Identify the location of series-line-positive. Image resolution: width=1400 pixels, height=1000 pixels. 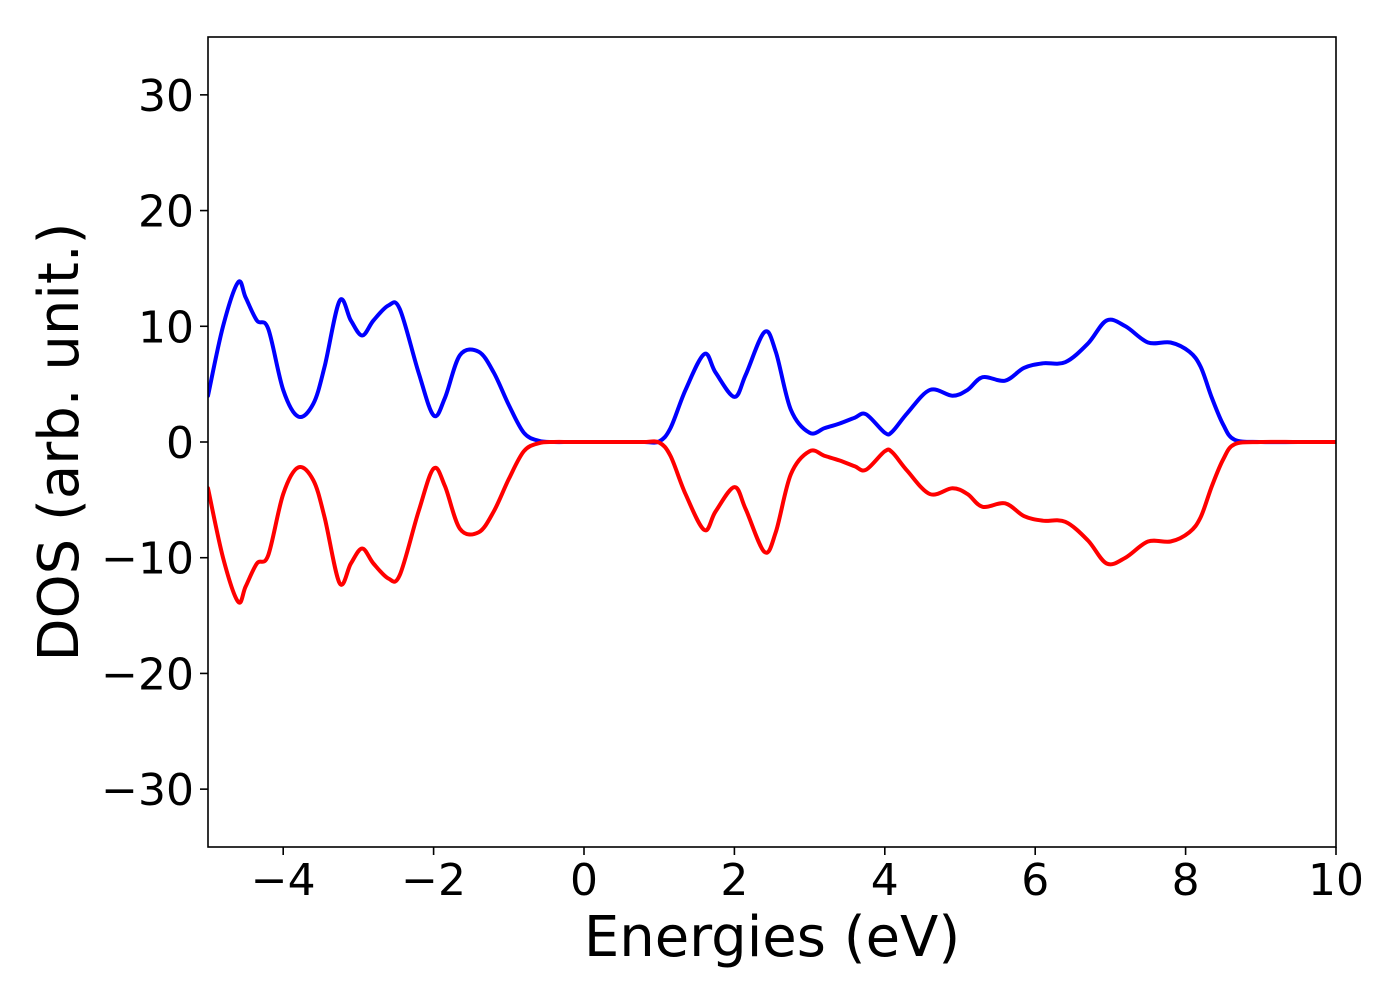
(772, 362).